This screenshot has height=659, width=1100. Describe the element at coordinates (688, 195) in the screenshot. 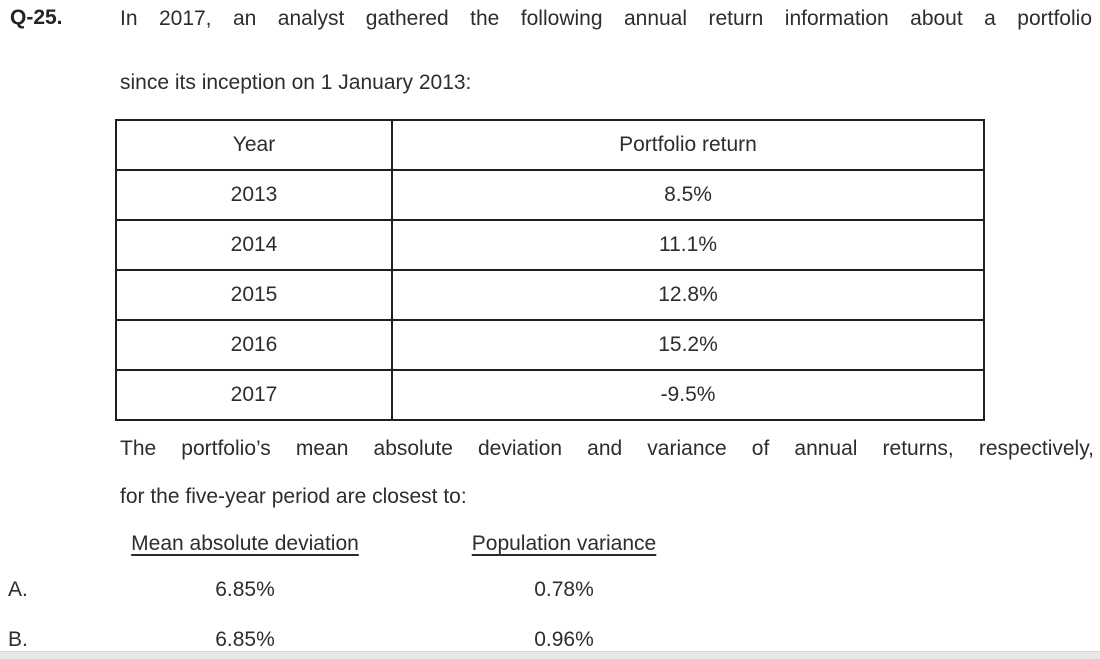

I see `return-cell: 8.5%` at that location.